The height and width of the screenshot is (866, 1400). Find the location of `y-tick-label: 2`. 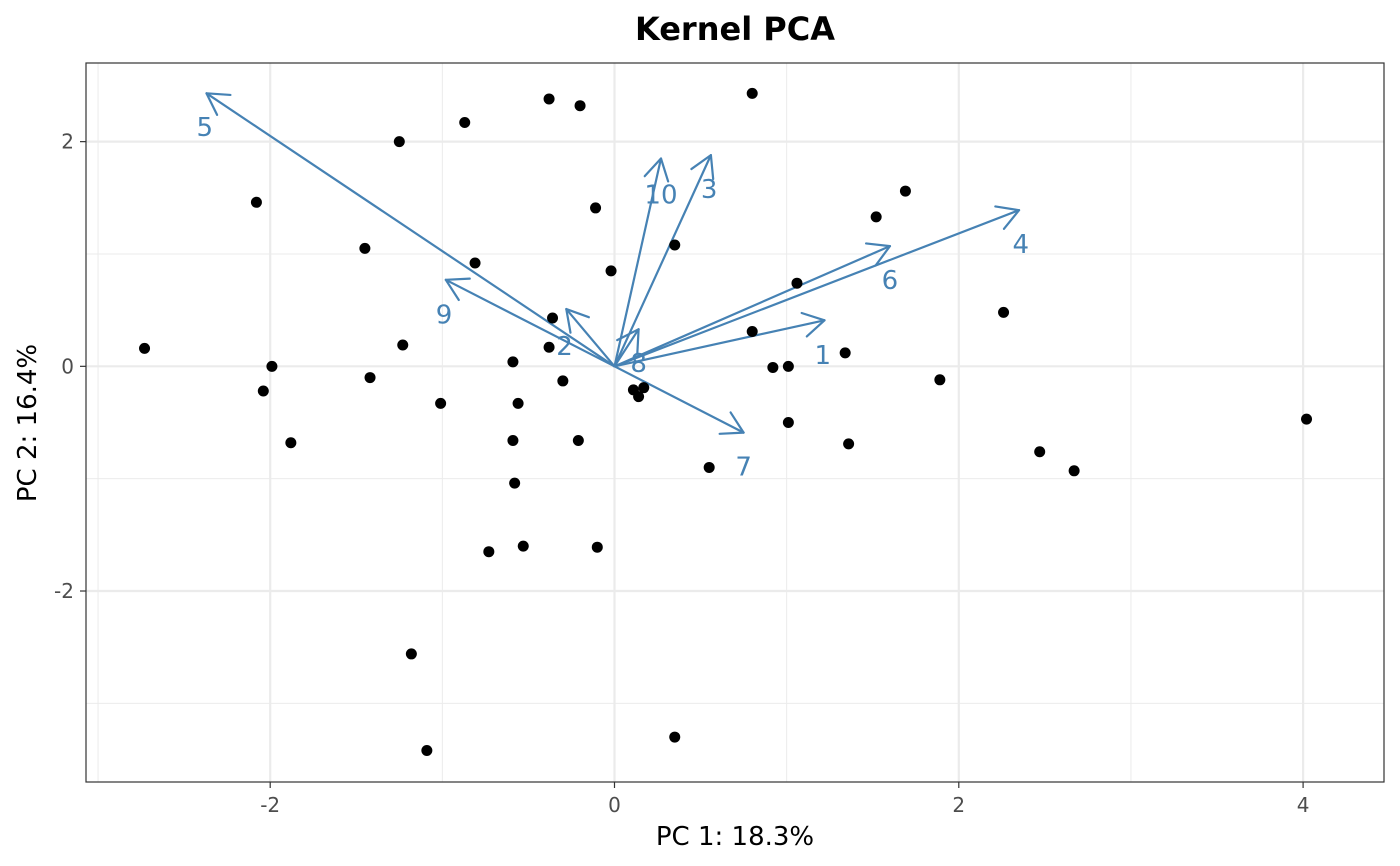

y-tick-label: 2 is located at coordinates (67, 142).